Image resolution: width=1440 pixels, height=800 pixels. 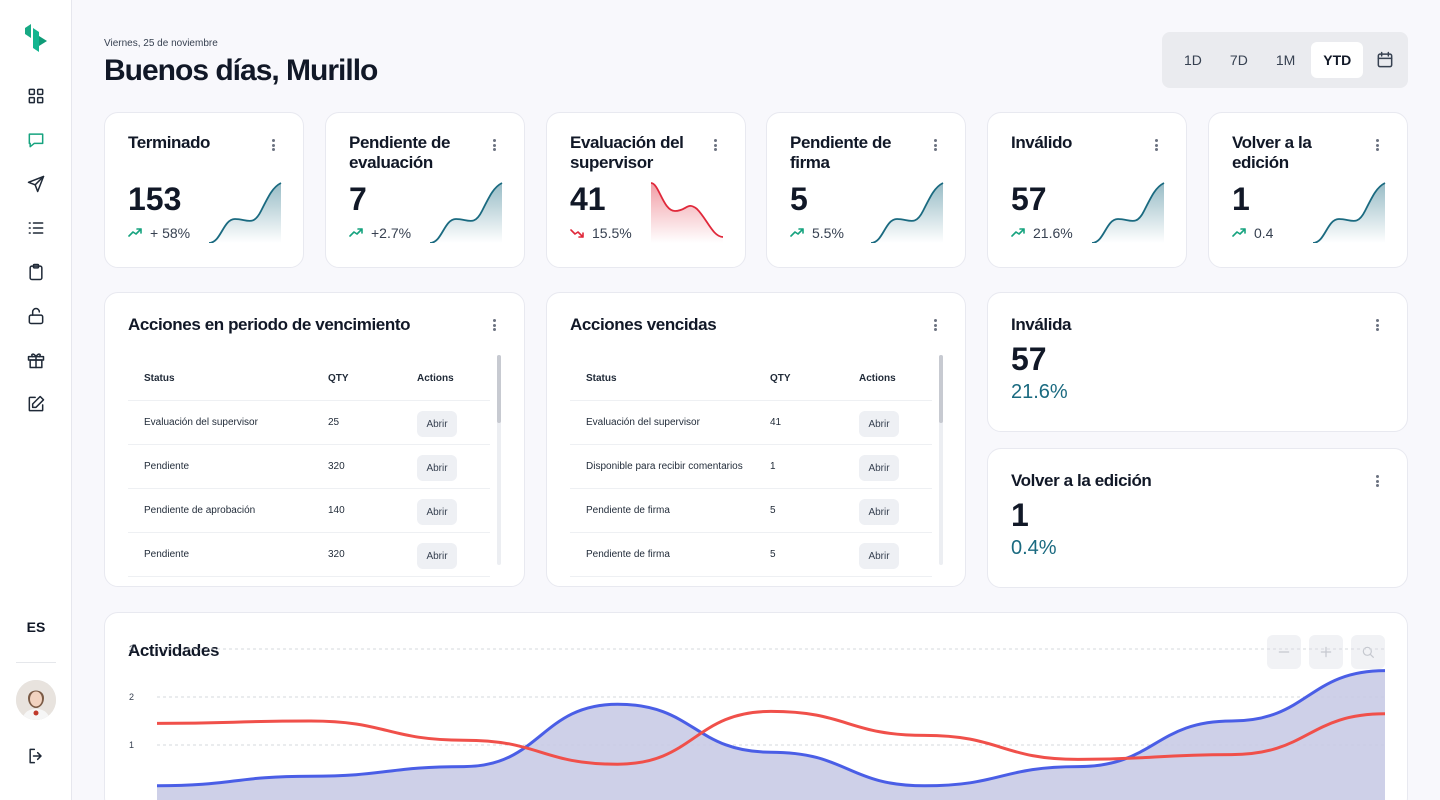 What do you see at coordinates (1020, 515) in the screenshot?
I see `summary-value: 1` at bounding box center [1020, 515].